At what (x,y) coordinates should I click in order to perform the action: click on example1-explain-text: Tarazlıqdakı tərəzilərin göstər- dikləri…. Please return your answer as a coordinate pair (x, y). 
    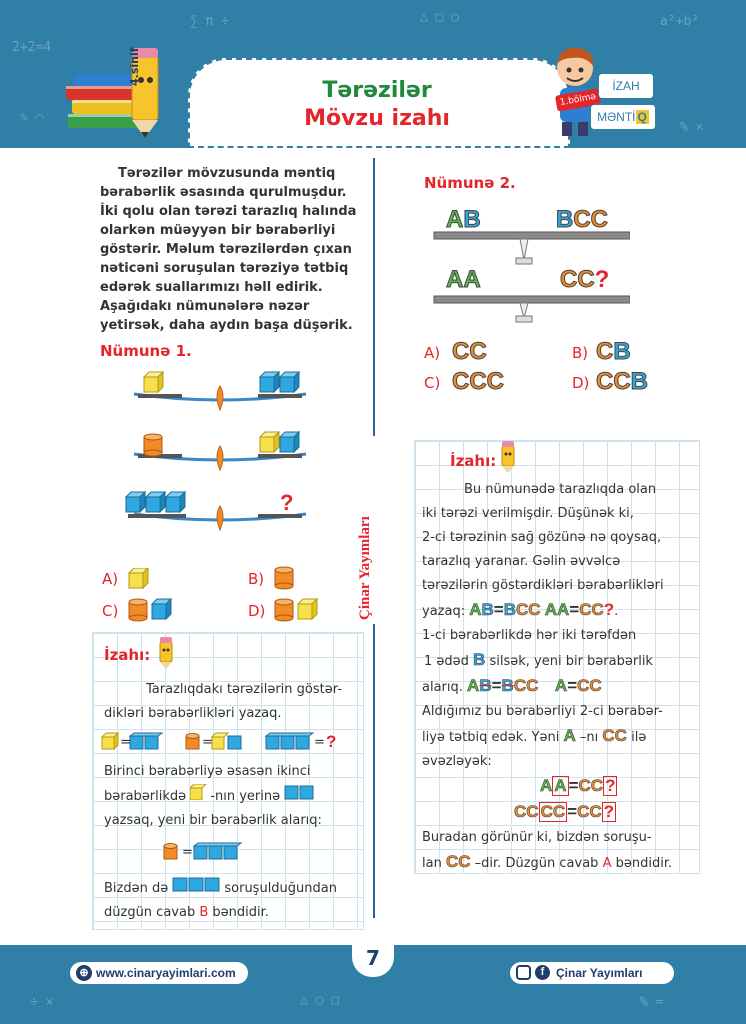
    Looking at the image, I should click on (232, 702).